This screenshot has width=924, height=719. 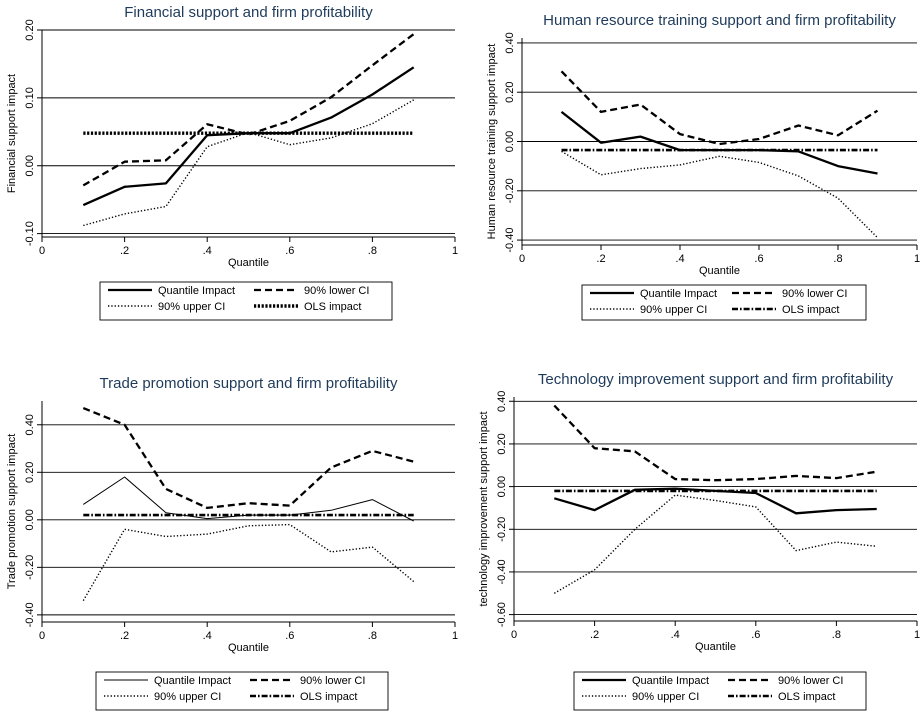 I want to click on y-axis-label: Financial support impact, so click(x=12, y=133).